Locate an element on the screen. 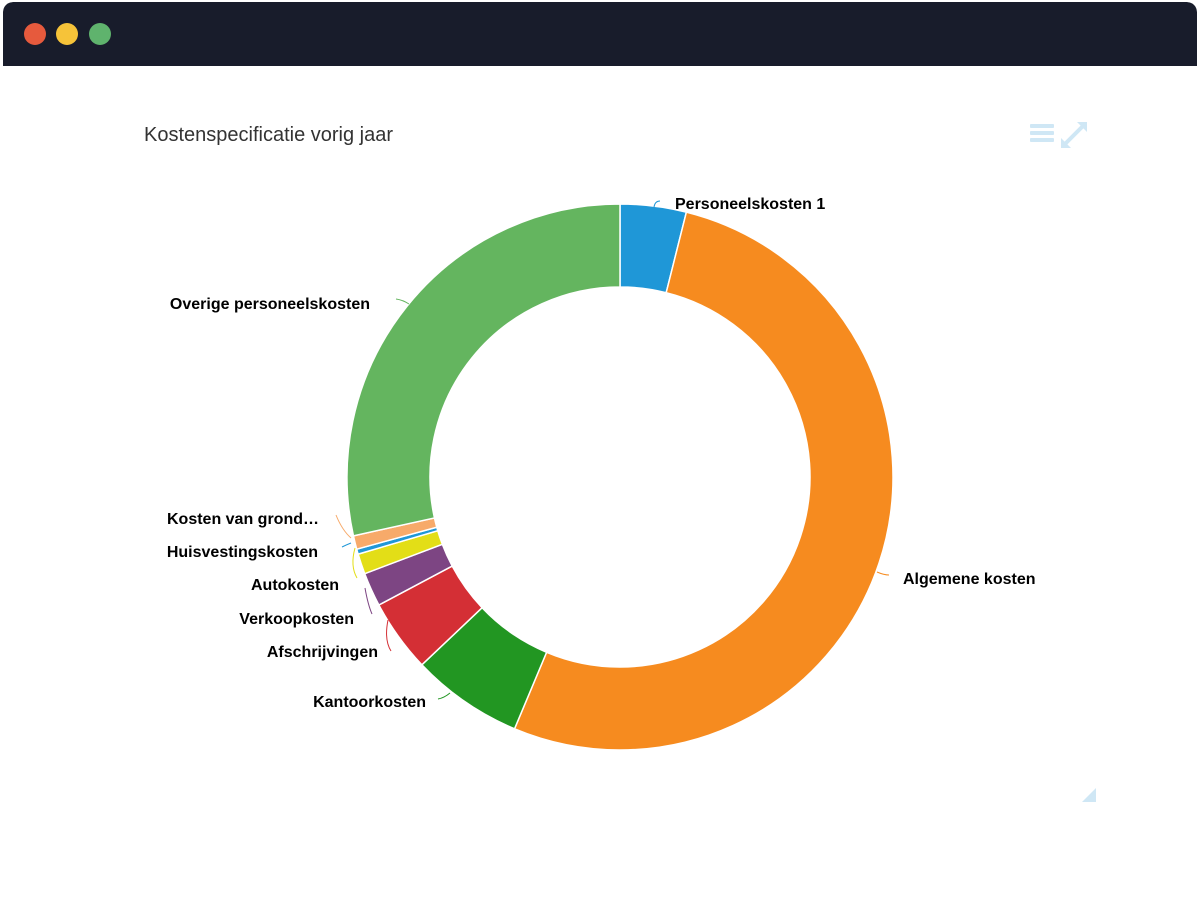 This screenshot has height=900, width=1200. menu-icon is located at coordinates (1042, 133).